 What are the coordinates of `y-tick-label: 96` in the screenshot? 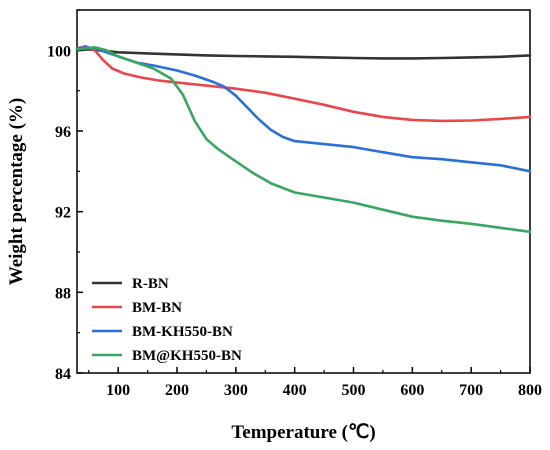 It's located at (63, 132).